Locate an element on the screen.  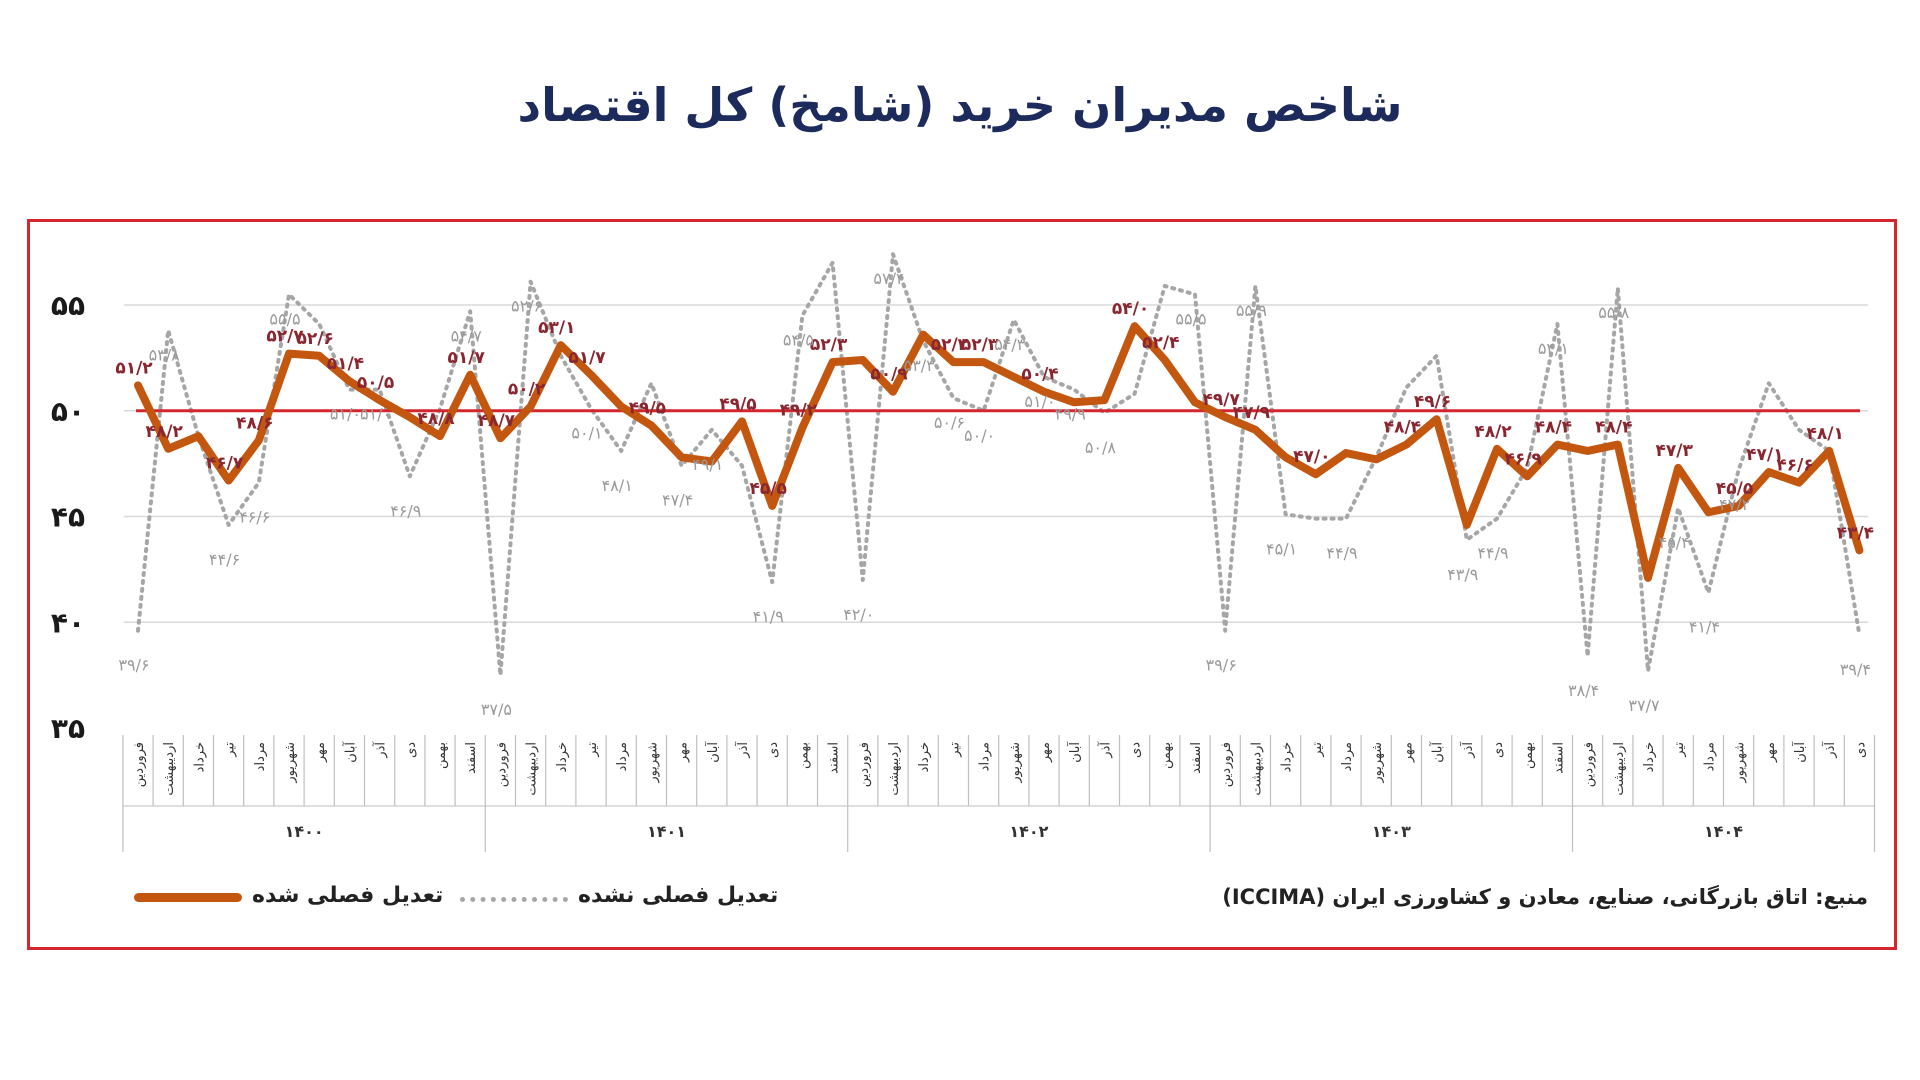
x-year-label: ۱۴۰۰ is located at coordinates (304, 831).